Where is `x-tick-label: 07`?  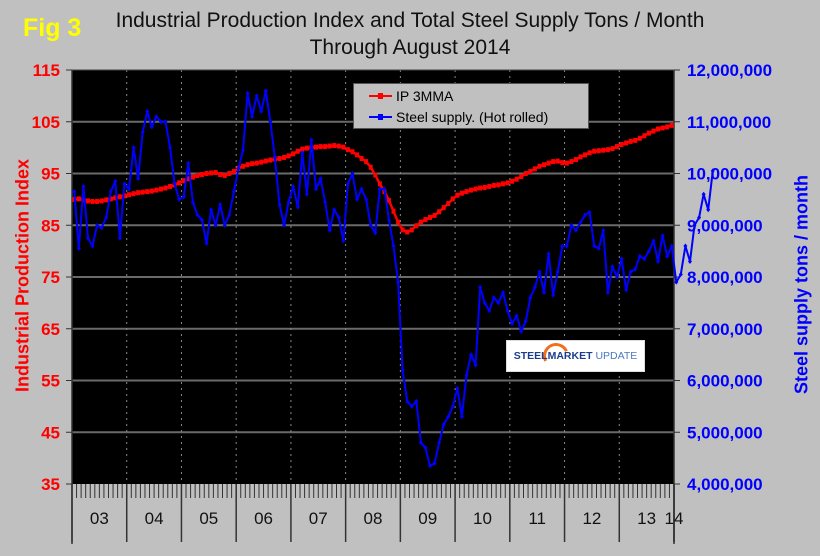 x-tick-label: 07 is located at coordinates (318, 518).